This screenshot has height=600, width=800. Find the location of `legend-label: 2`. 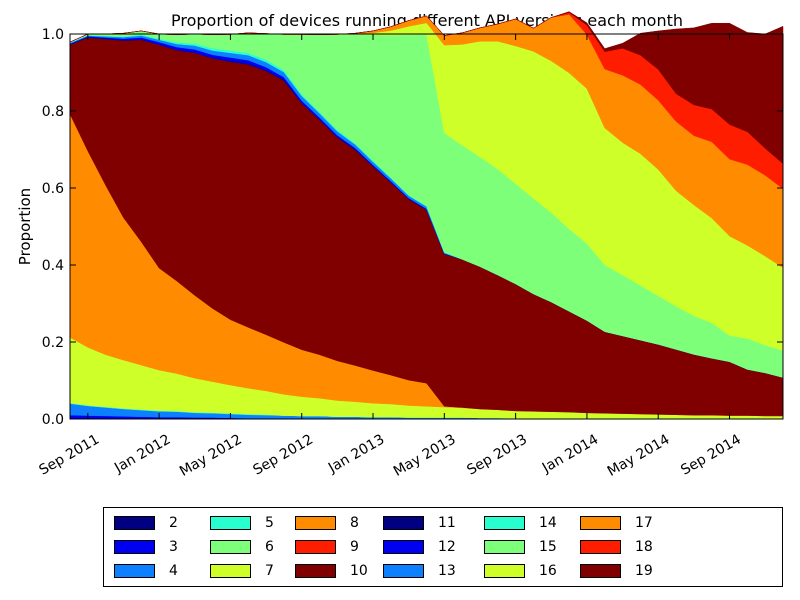

legend-label: 2 is located at coordinates (173, 523).